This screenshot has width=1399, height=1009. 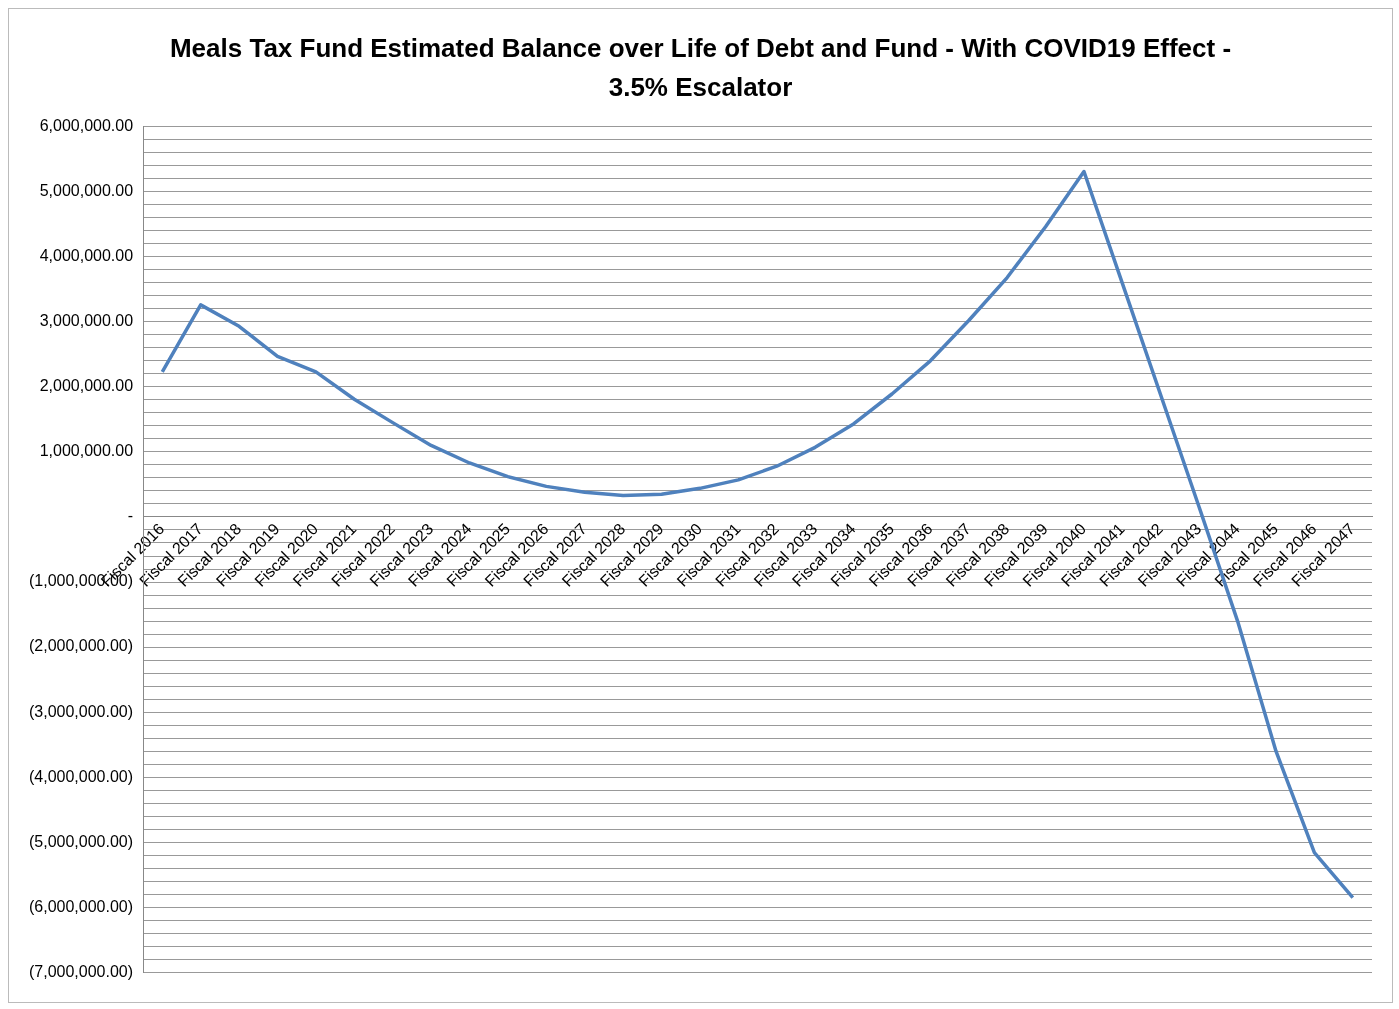 I want to click on y-tick-label: 1,000,000.00, so click(x=86, y=451).